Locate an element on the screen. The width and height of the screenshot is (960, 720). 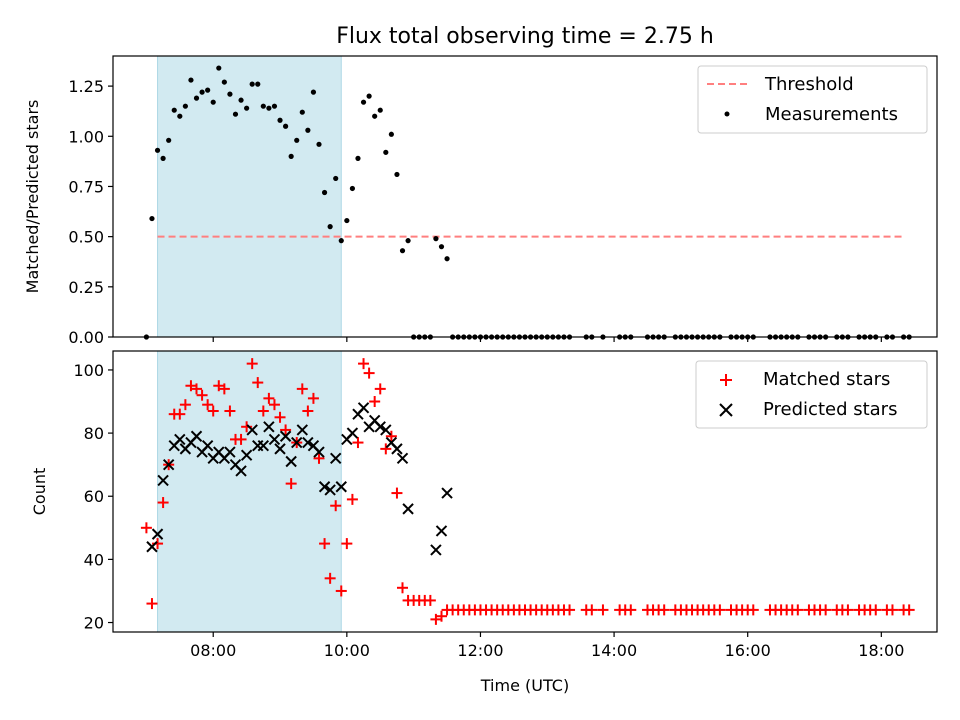
legend-predicted-swatch is located at coordinates (726, 410).